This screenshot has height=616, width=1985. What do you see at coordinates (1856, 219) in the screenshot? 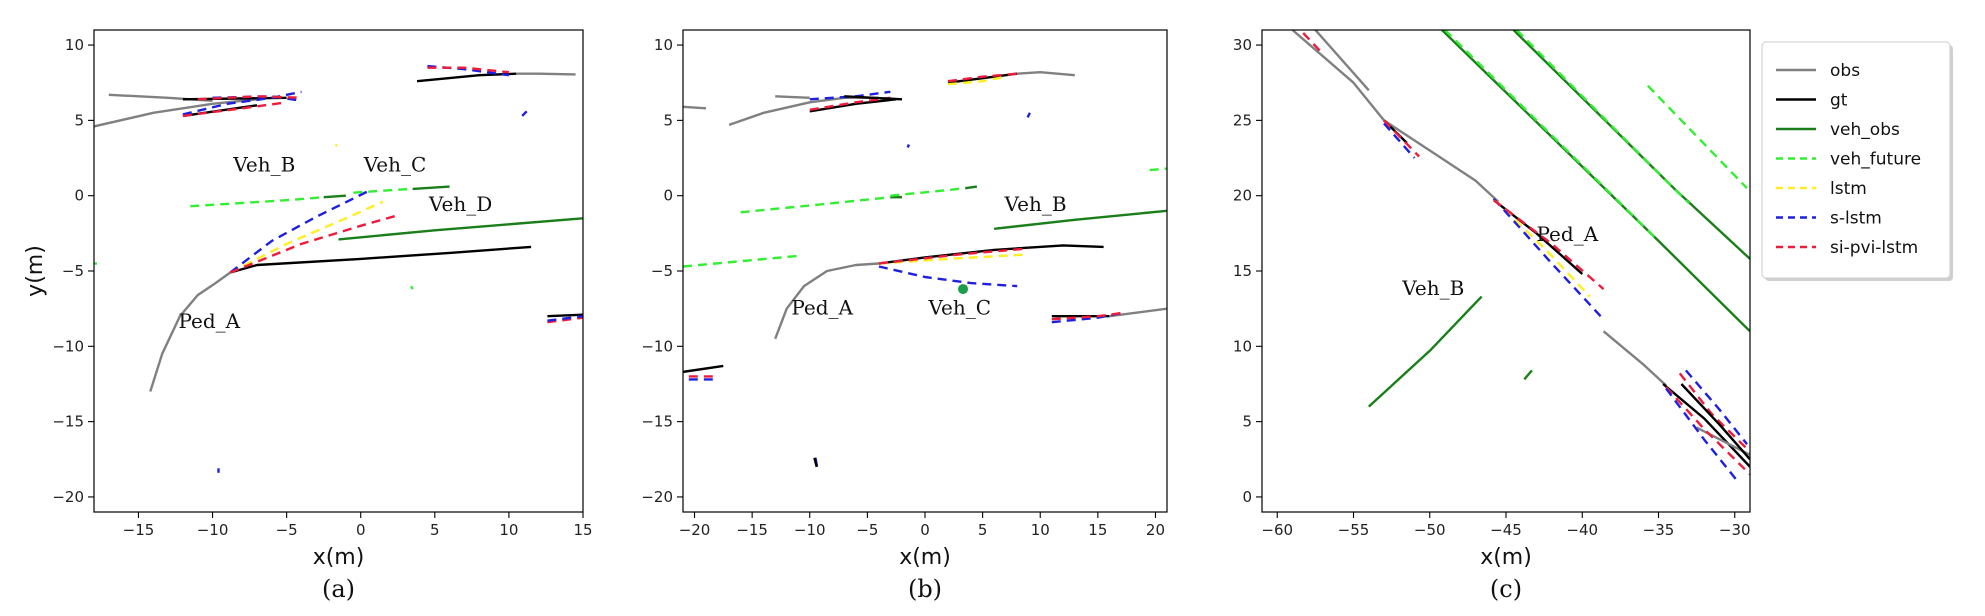
I see `legend-label: s-lstm` at bounding box center [1856, 219].